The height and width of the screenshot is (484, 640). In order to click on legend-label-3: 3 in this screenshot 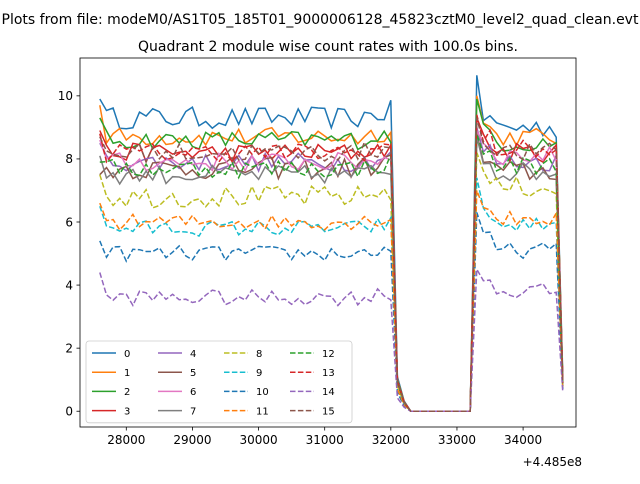, I will do `click(127, 411)`.